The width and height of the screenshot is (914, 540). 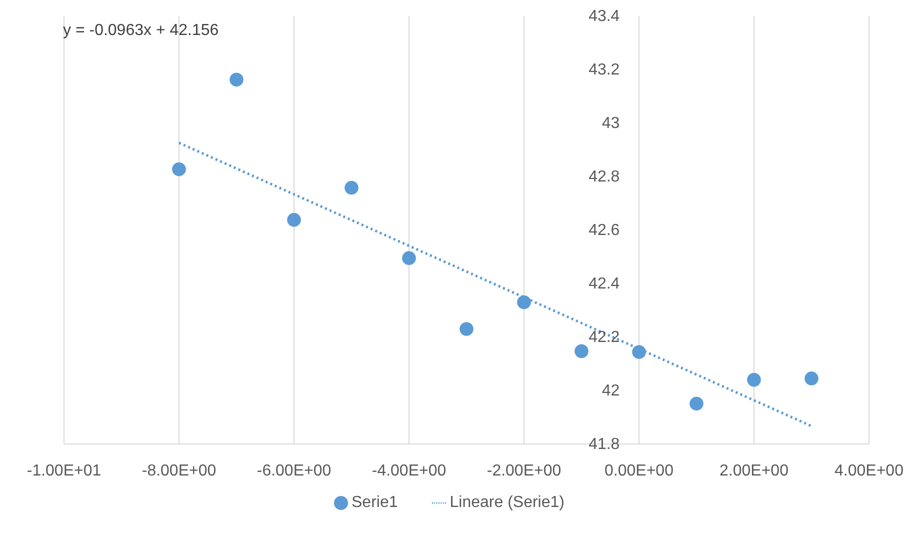 What do you see at coordinates (604, 284) in the screenshot?
I see `y-tick-label: 42.4` at bounding box center [604, 284].